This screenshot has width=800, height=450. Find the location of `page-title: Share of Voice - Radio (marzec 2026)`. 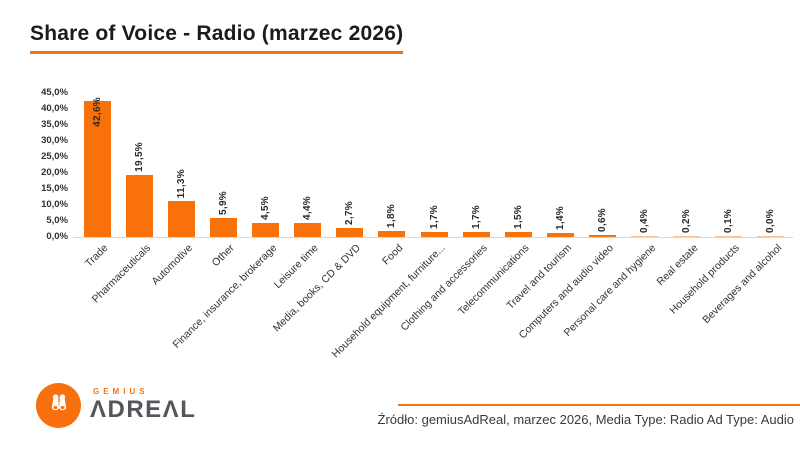

page-title: Share of Voice - Radio (marzec 2026) is located at coordinates (217, 38).